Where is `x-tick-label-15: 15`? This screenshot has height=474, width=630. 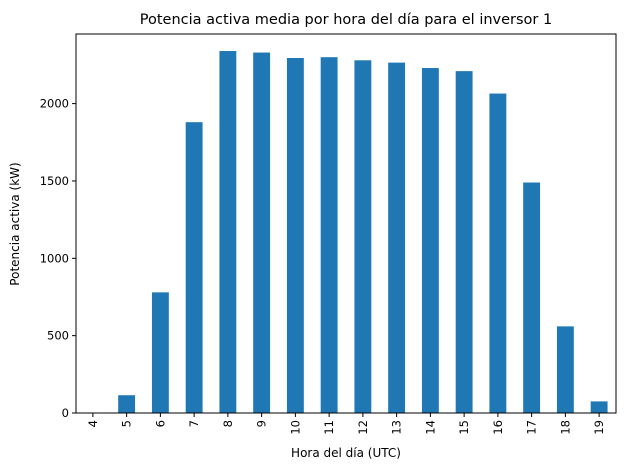
x-tick-label-15: 15 is located at coordinates (464, 427).